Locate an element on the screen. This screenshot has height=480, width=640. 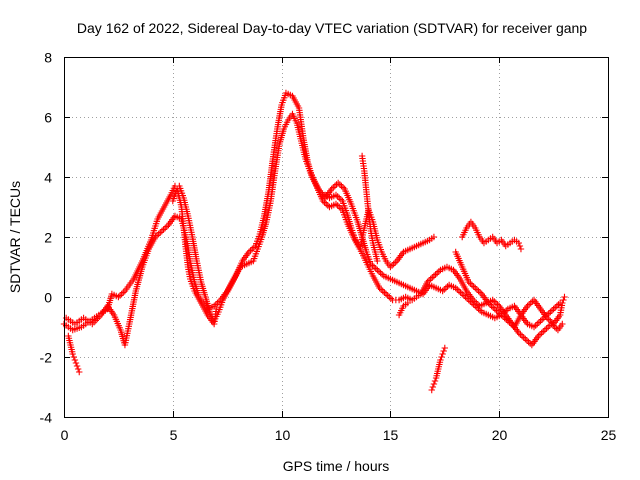
x-tick-label: 25 is located at coordinates (609, 435).